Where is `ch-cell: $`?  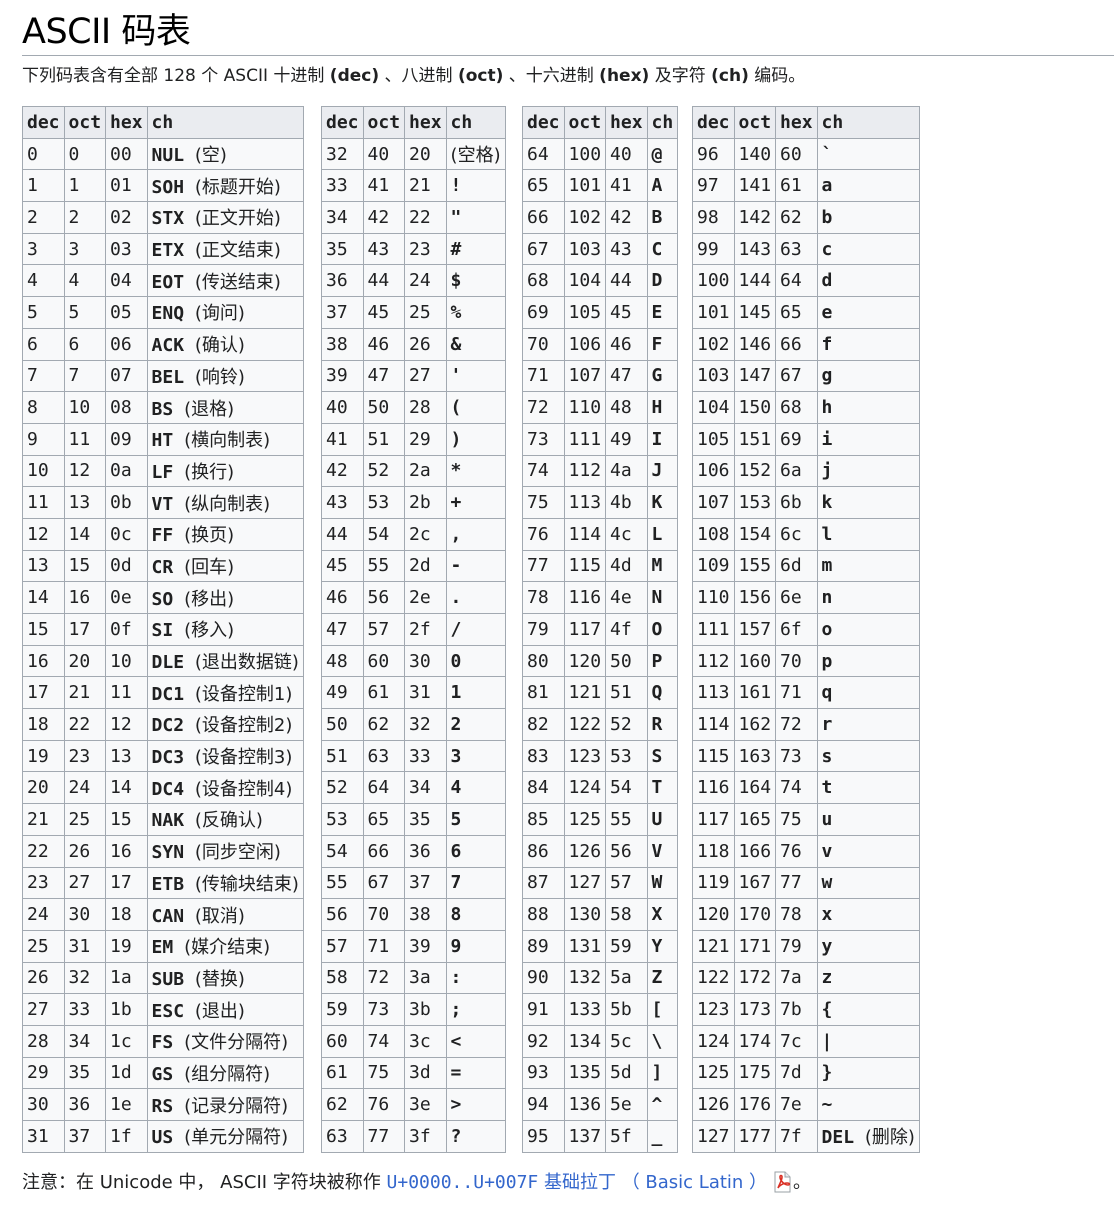
ch-cell: $ is located at coordinates (475, 281).